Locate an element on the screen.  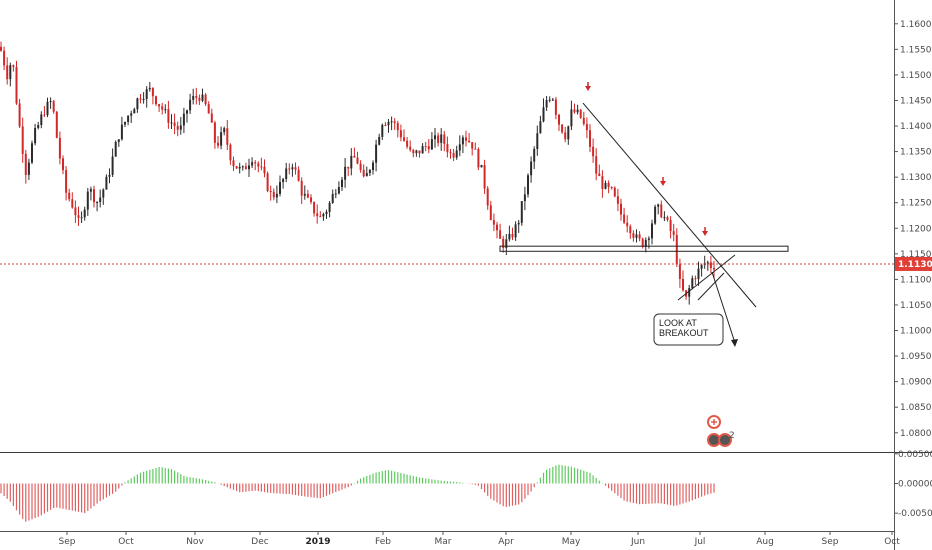
time-tick-label: Jul is located at coordinates (700, 542).